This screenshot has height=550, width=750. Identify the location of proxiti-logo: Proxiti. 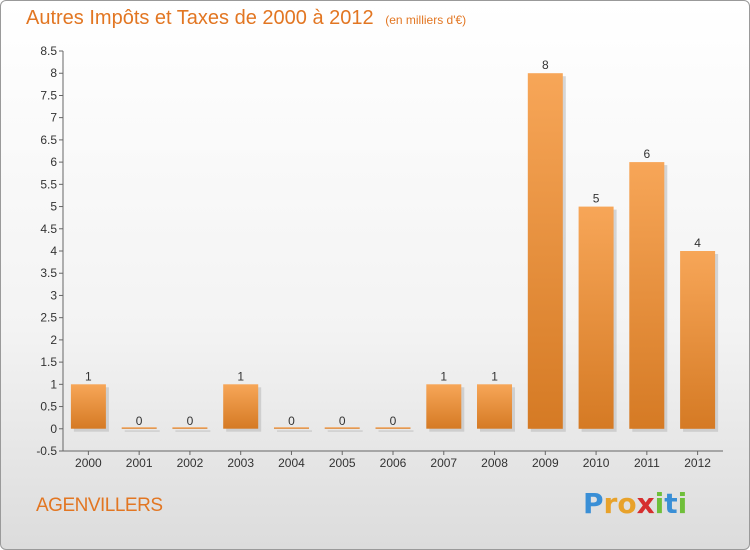
(635, 503).